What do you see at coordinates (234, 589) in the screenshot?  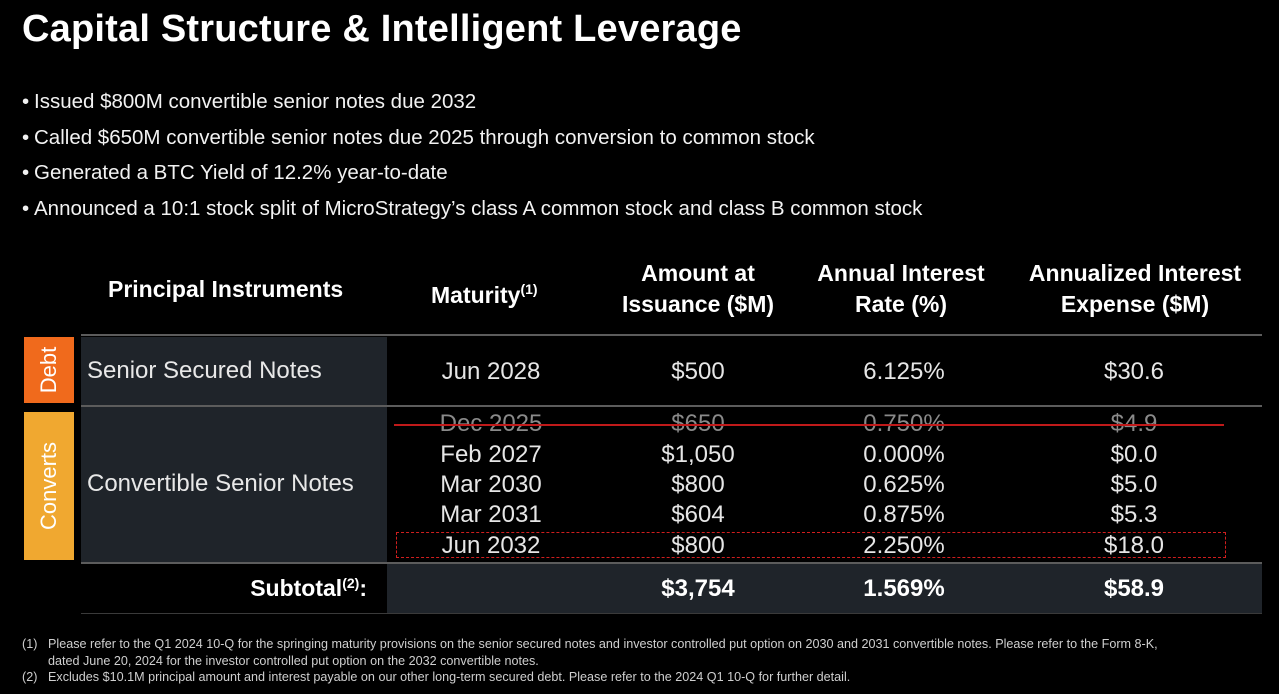 I see `subtotal-label-panel` at bounding box center [234, 589].